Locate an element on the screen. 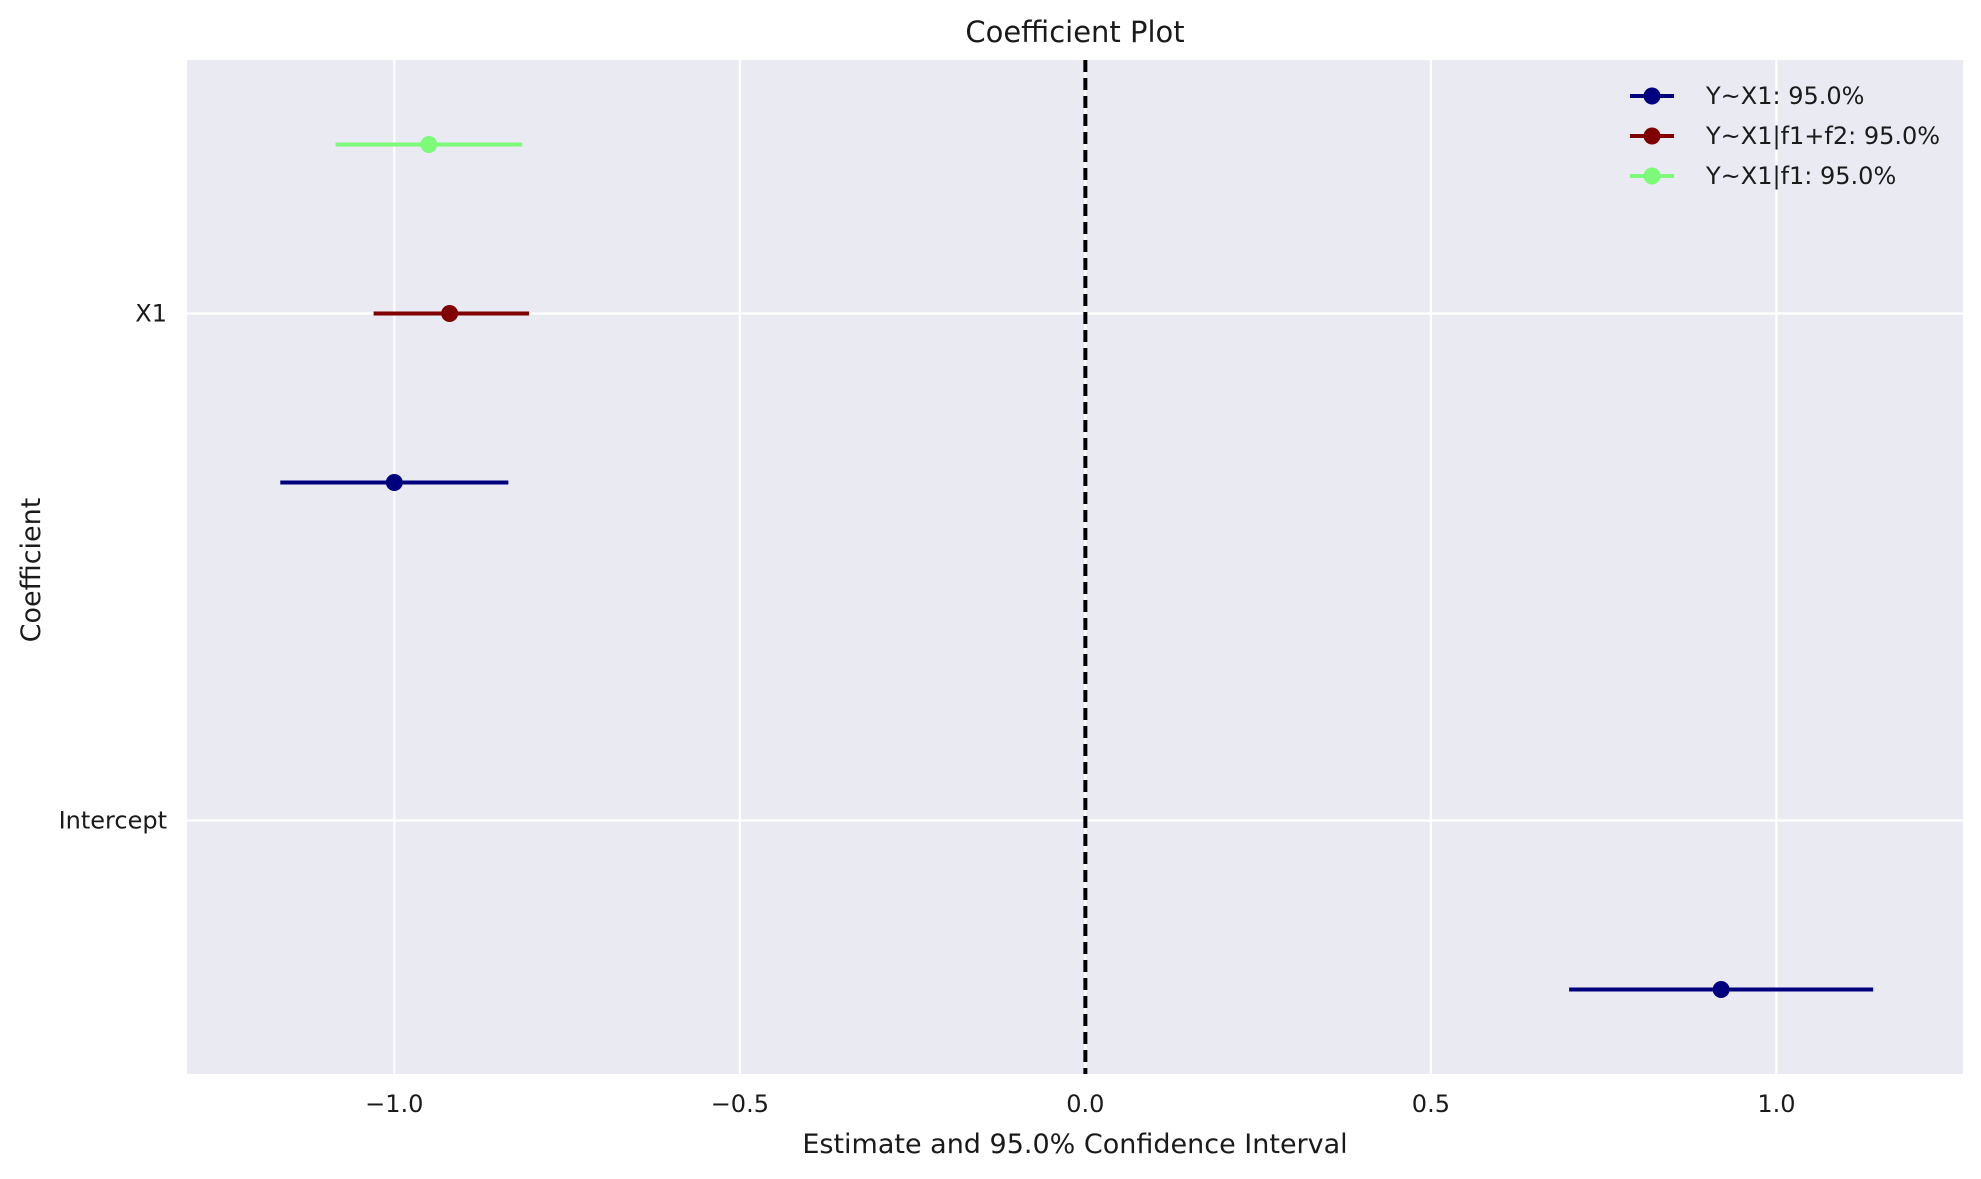  y-axis-title: Coefficient is located at coordinates (31, 570).